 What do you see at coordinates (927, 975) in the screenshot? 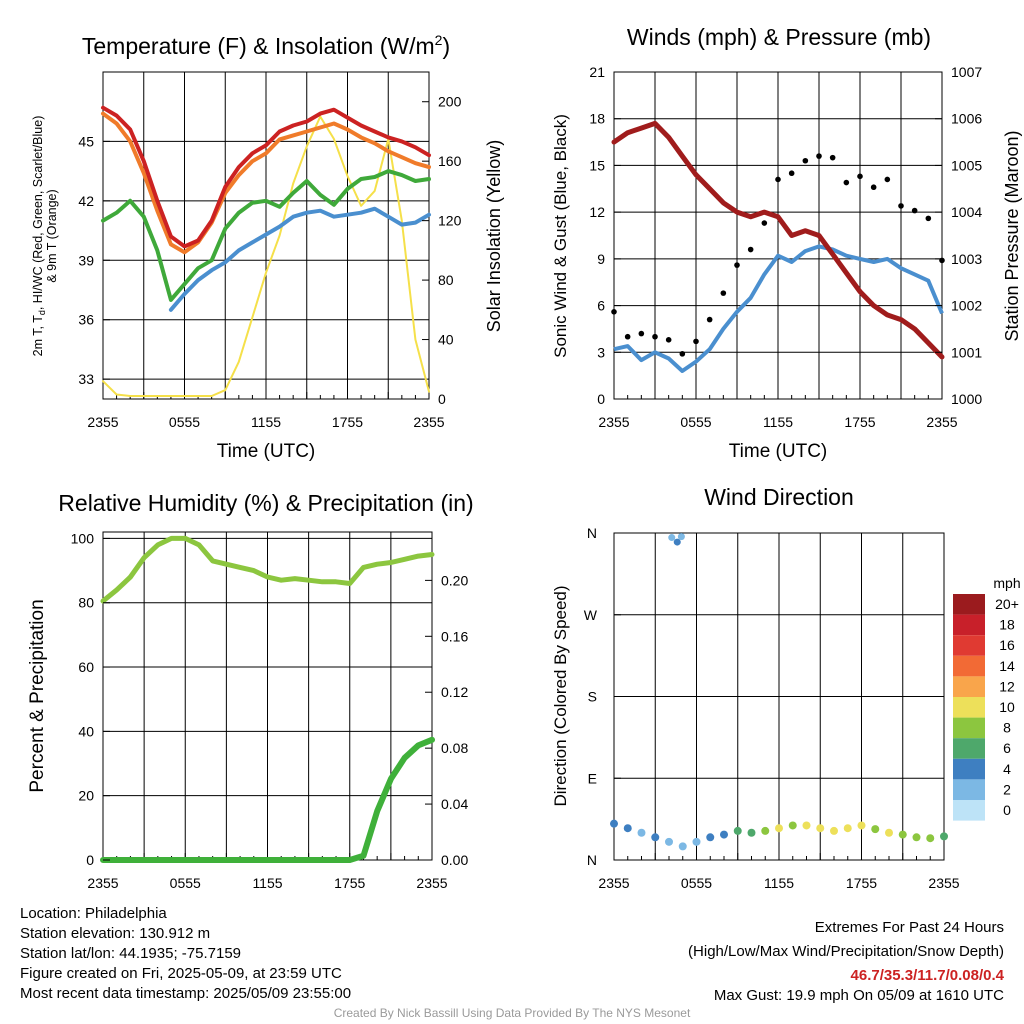
I see `extremes-values: 46.7/35.3/11.7/0.08/0.4` at bounding box center [927, 975].